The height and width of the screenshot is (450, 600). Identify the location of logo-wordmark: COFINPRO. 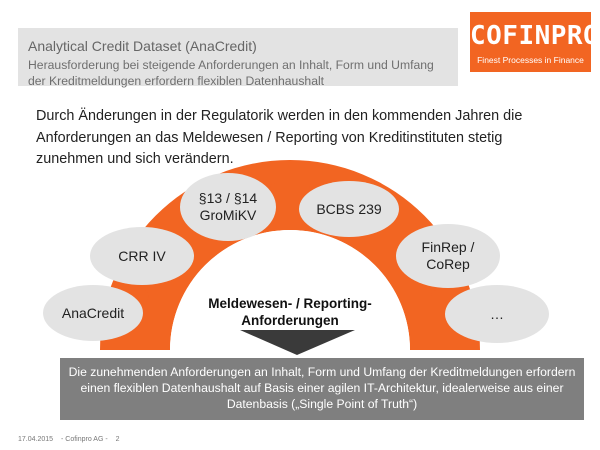
(535, 36).